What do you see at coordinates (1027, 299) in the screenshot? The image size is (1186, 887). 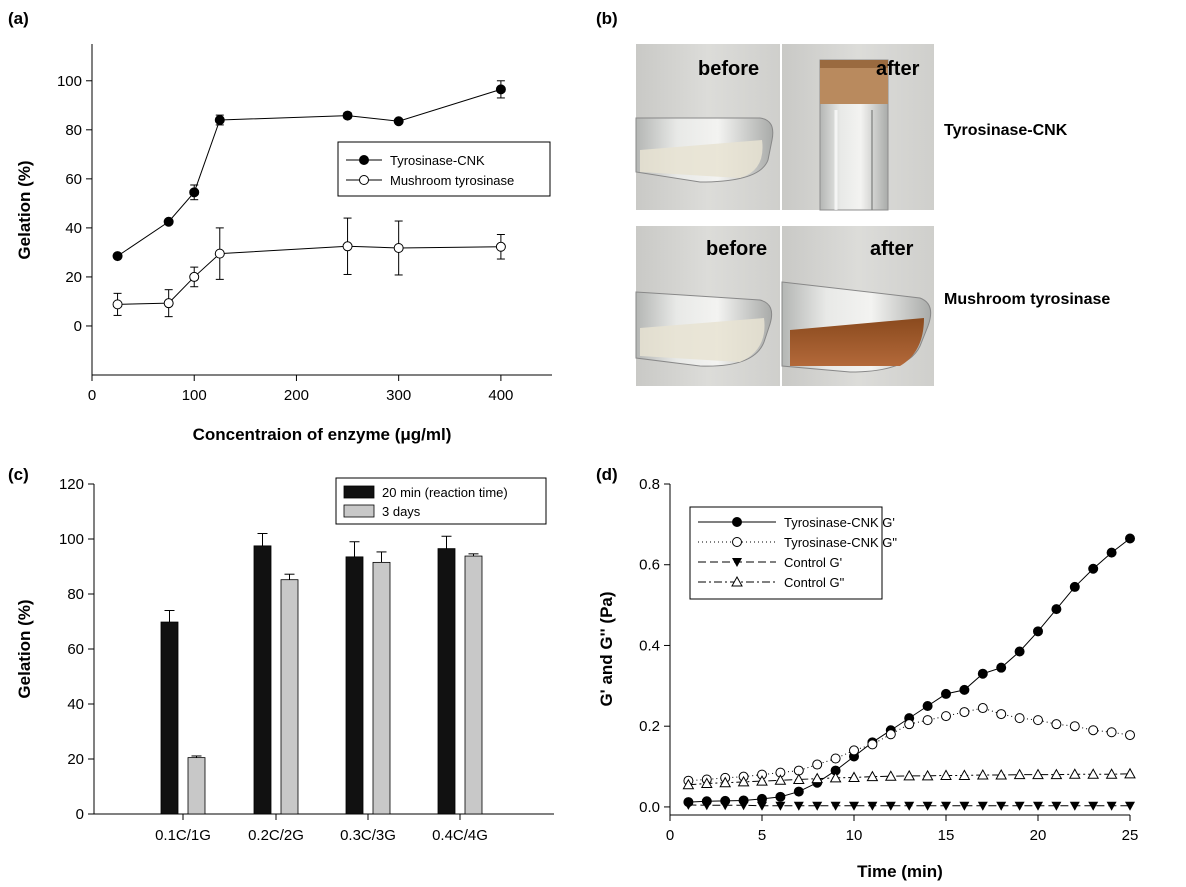 I see `row-name-mushroom: Mushroom tyrosinase` at bounding box center [1027, 299].